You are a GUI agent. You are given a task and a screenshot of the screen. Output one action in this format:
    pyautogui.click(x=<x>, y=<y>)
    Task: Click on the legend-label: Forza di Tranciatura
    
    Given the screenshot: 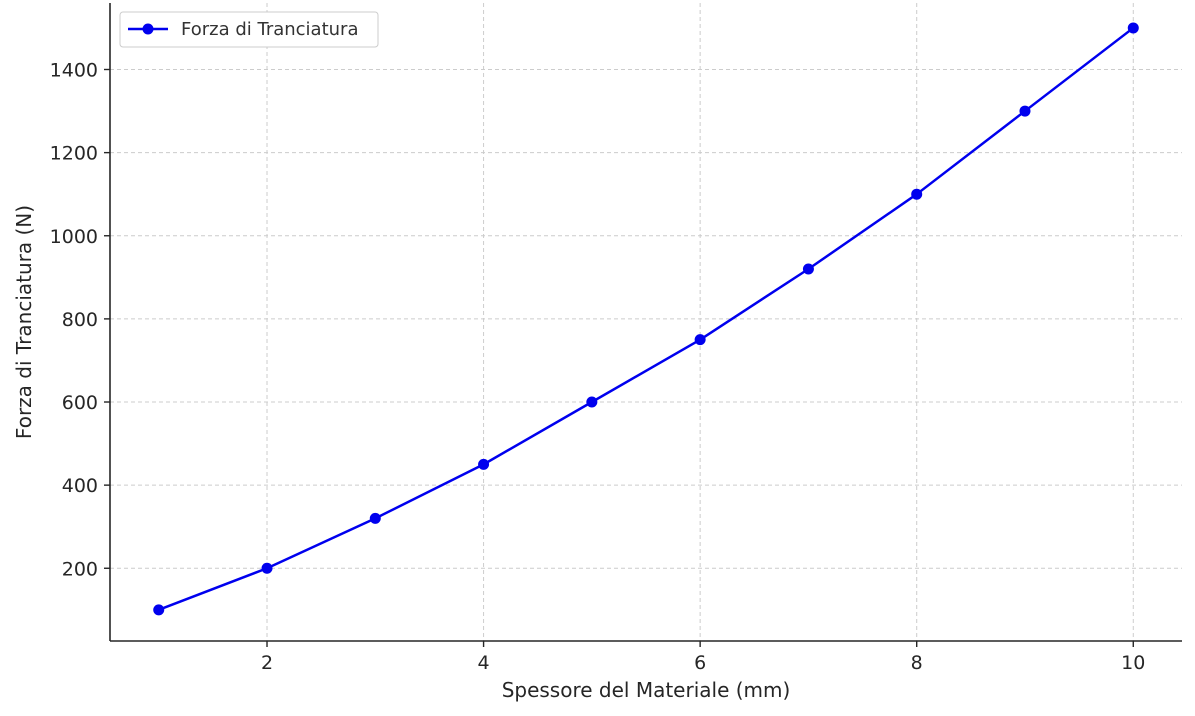 What is the action you would take?
    pyautogui.click(x=270, y=29)
    